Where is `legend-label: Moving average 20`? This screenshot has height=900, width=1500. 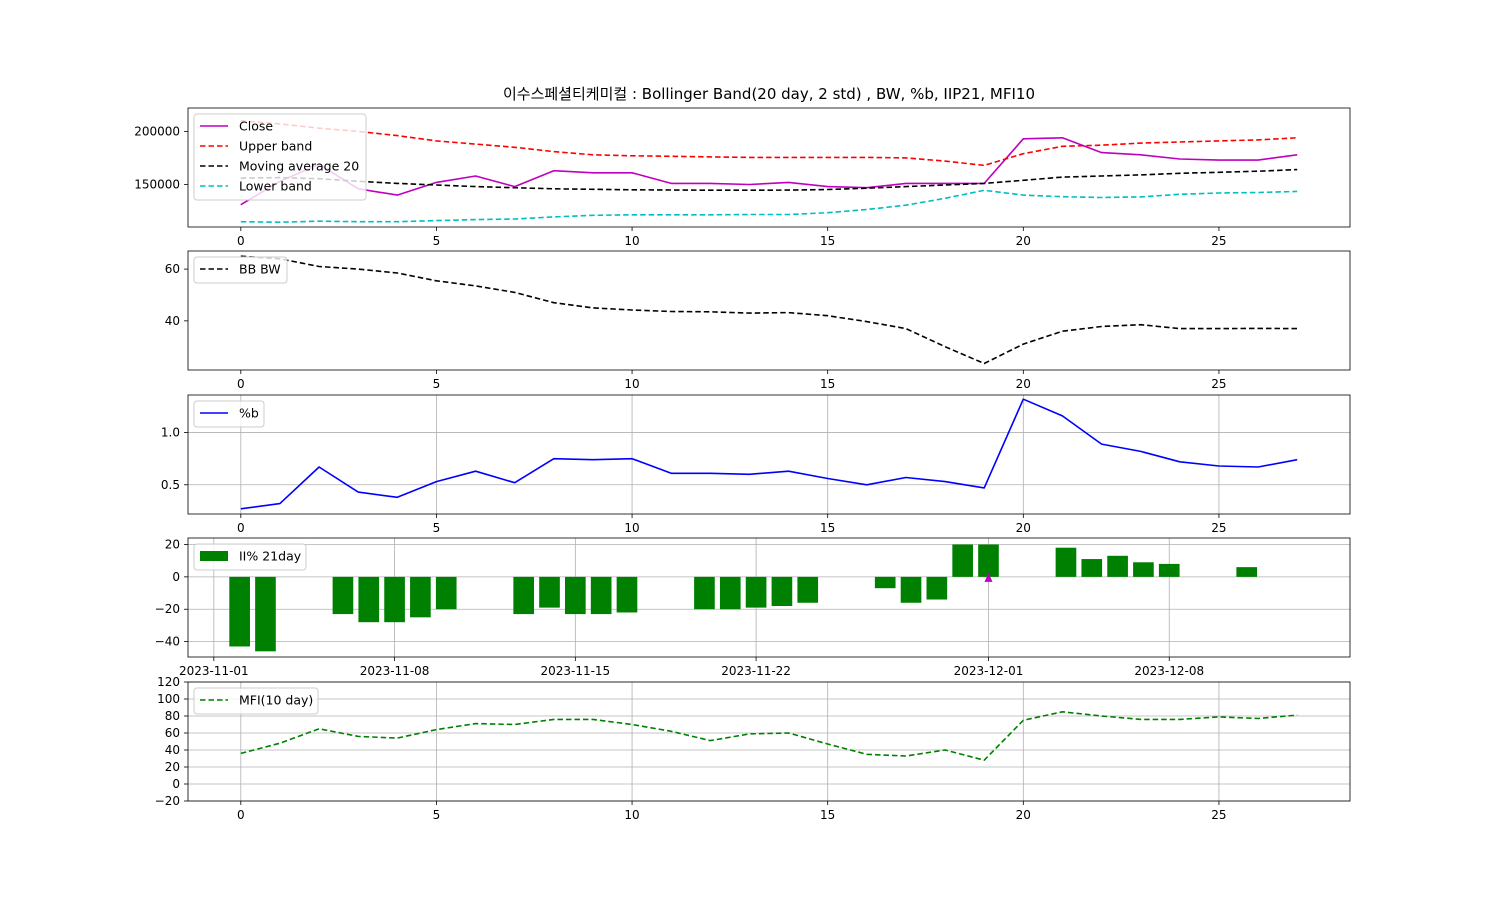 legend-label: Moving average 20 is located at coordinates (299, 166).